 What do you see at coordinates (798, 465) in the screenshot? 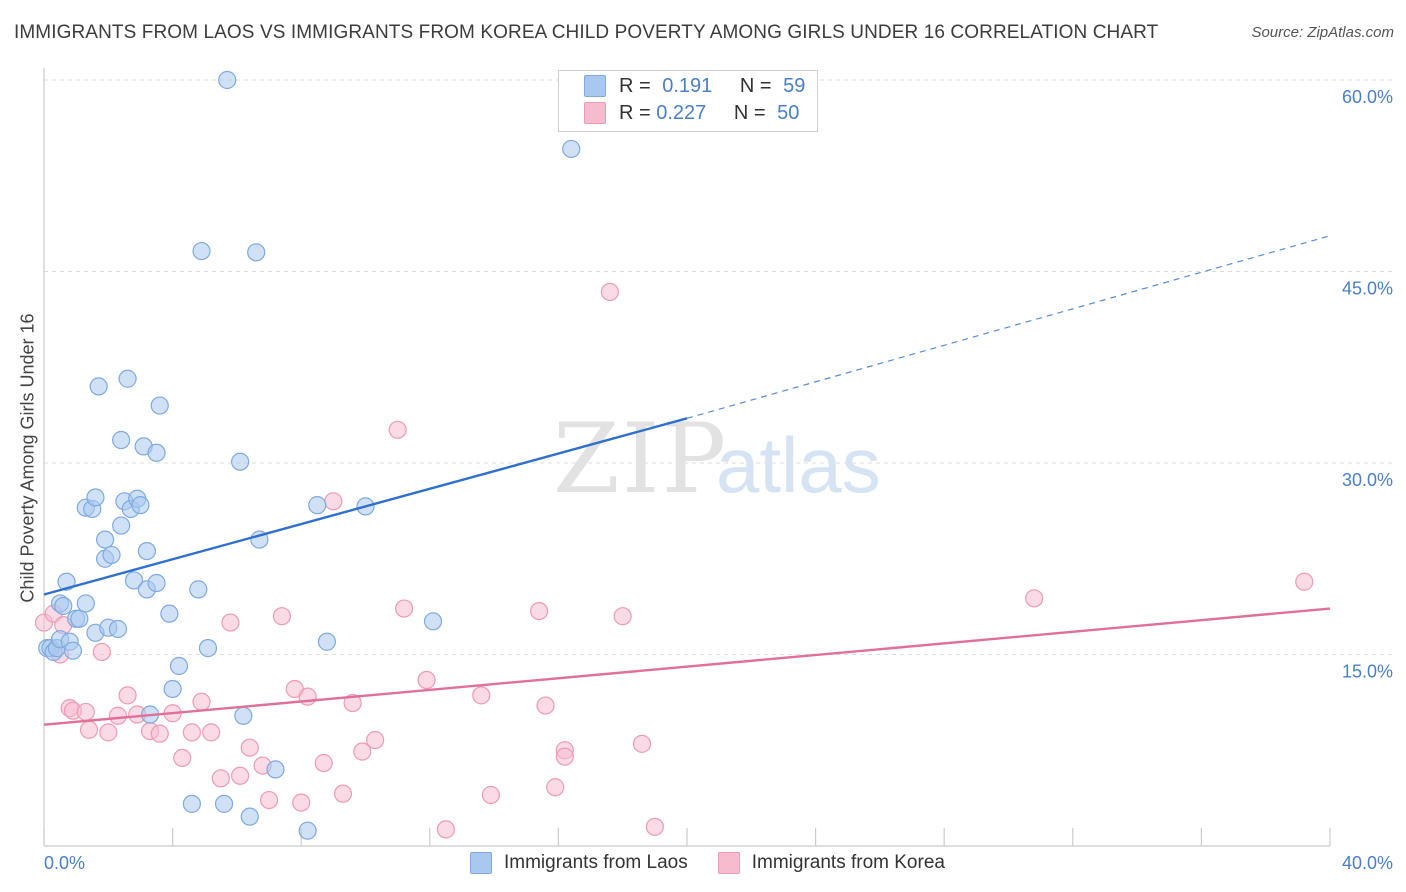
I see `watermark-atlas: atlas` at bounding box center [798, 465].